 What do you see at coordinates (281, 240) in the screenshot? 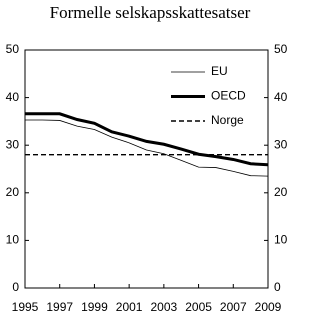
I see `y2-tick-label: 10` at bounding box center [281, 240].